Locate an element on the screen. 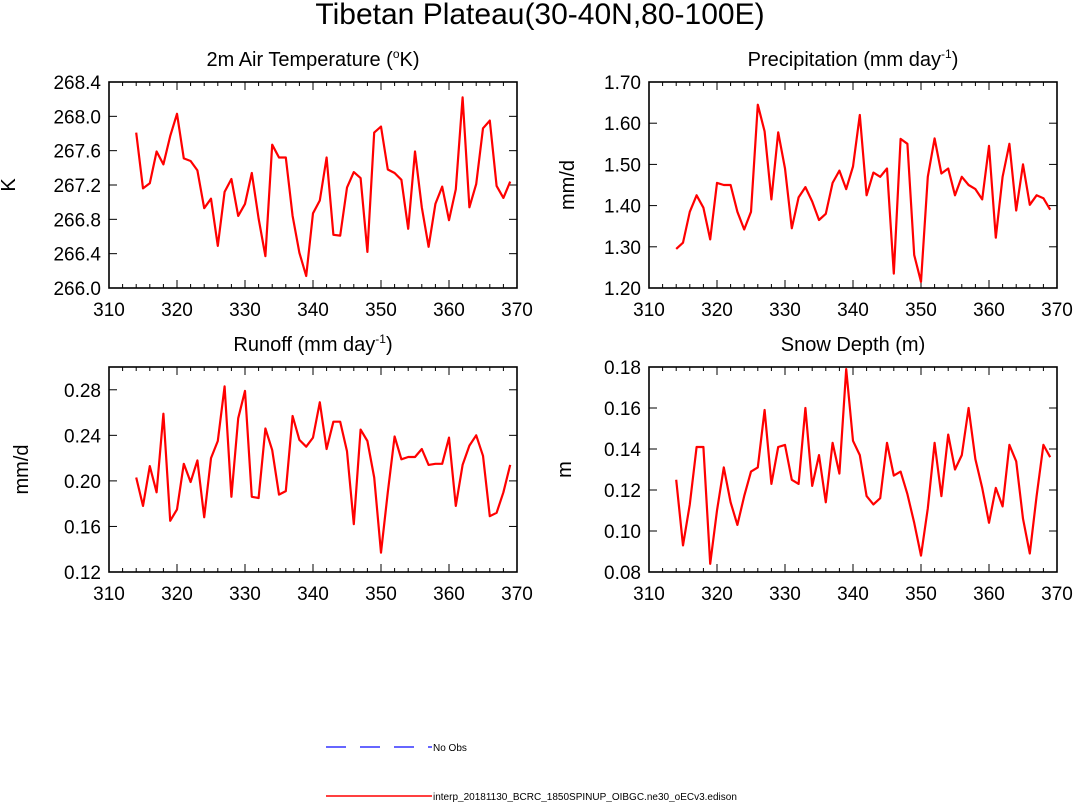 Image resolution: width=1080 pixels, height=802 pixels. panel-title-tail: K) is located at coordinates (410, 60).